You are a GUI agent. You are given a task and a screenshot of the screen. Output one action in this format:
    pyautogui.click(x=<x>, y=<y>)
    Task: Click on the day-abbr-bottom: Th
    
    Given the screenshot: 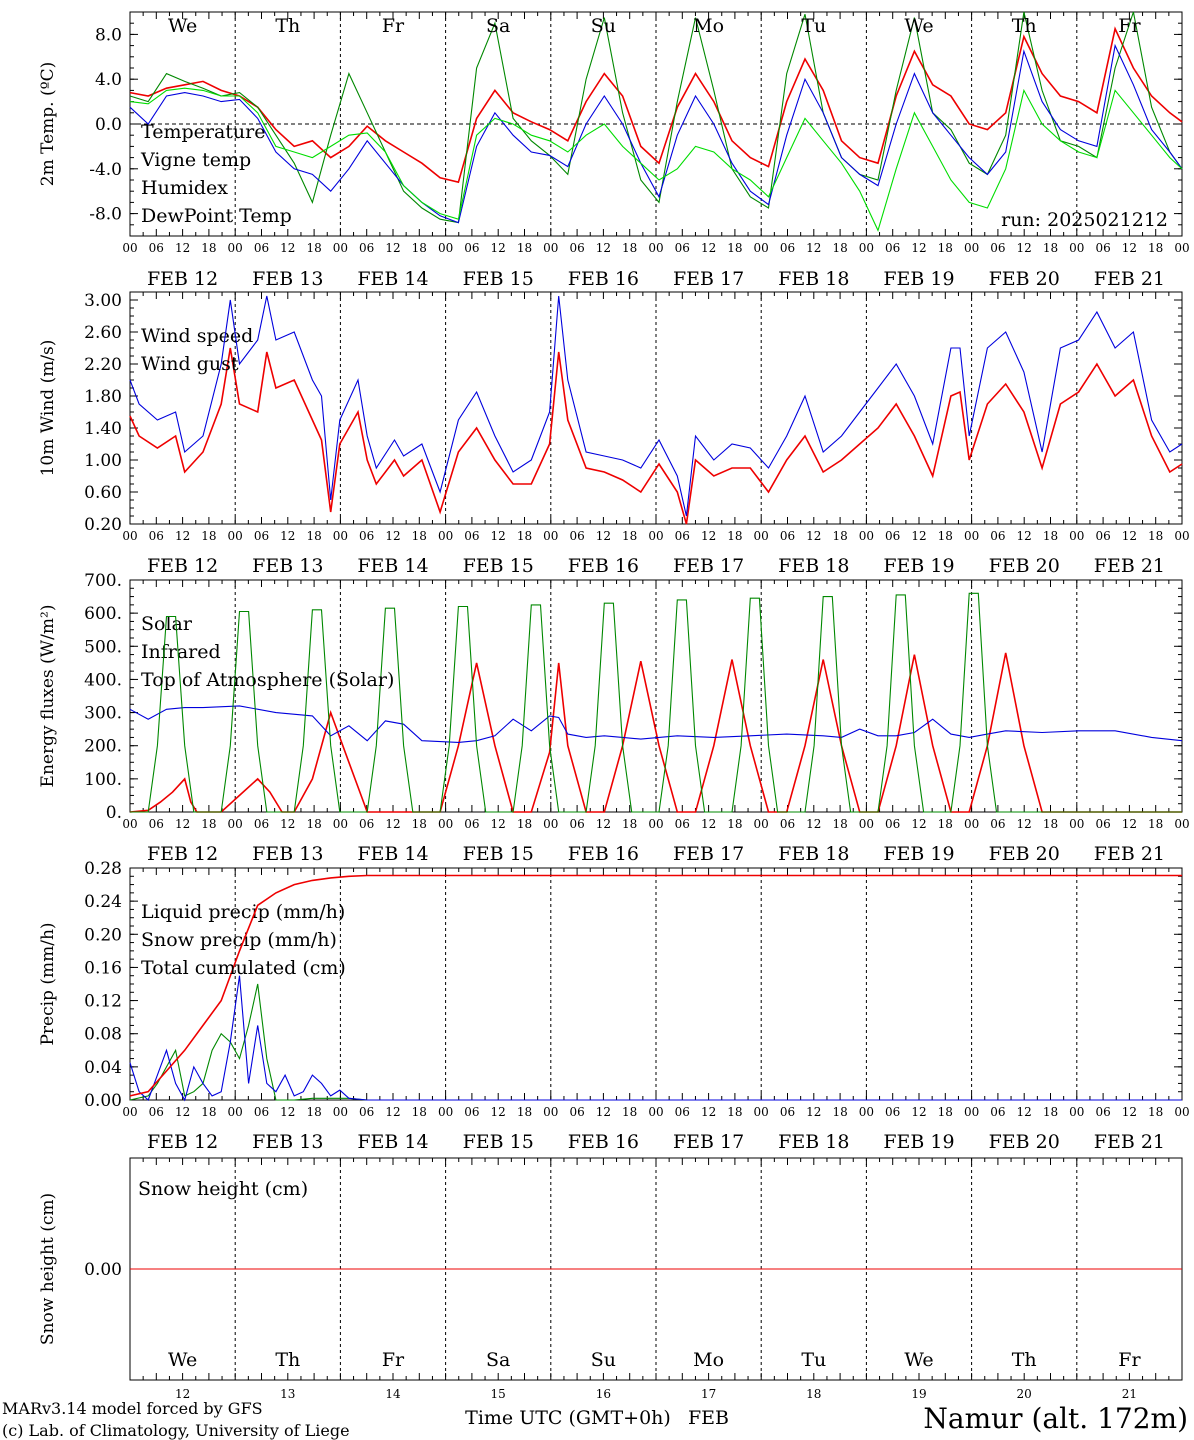 What is the action you would take?
    pyautogui.click(x=287, y=1360)
    